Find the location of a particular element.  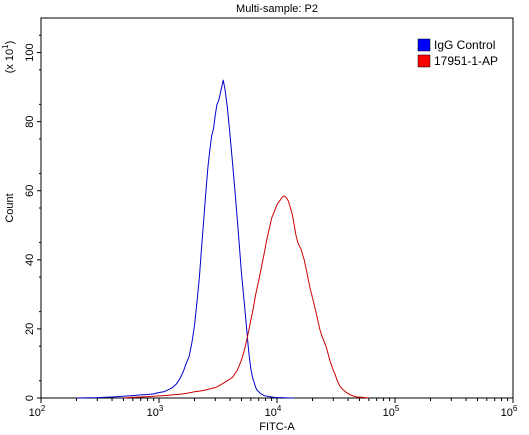

x-tick-exp: 5 is located at coordinates (397, 408).